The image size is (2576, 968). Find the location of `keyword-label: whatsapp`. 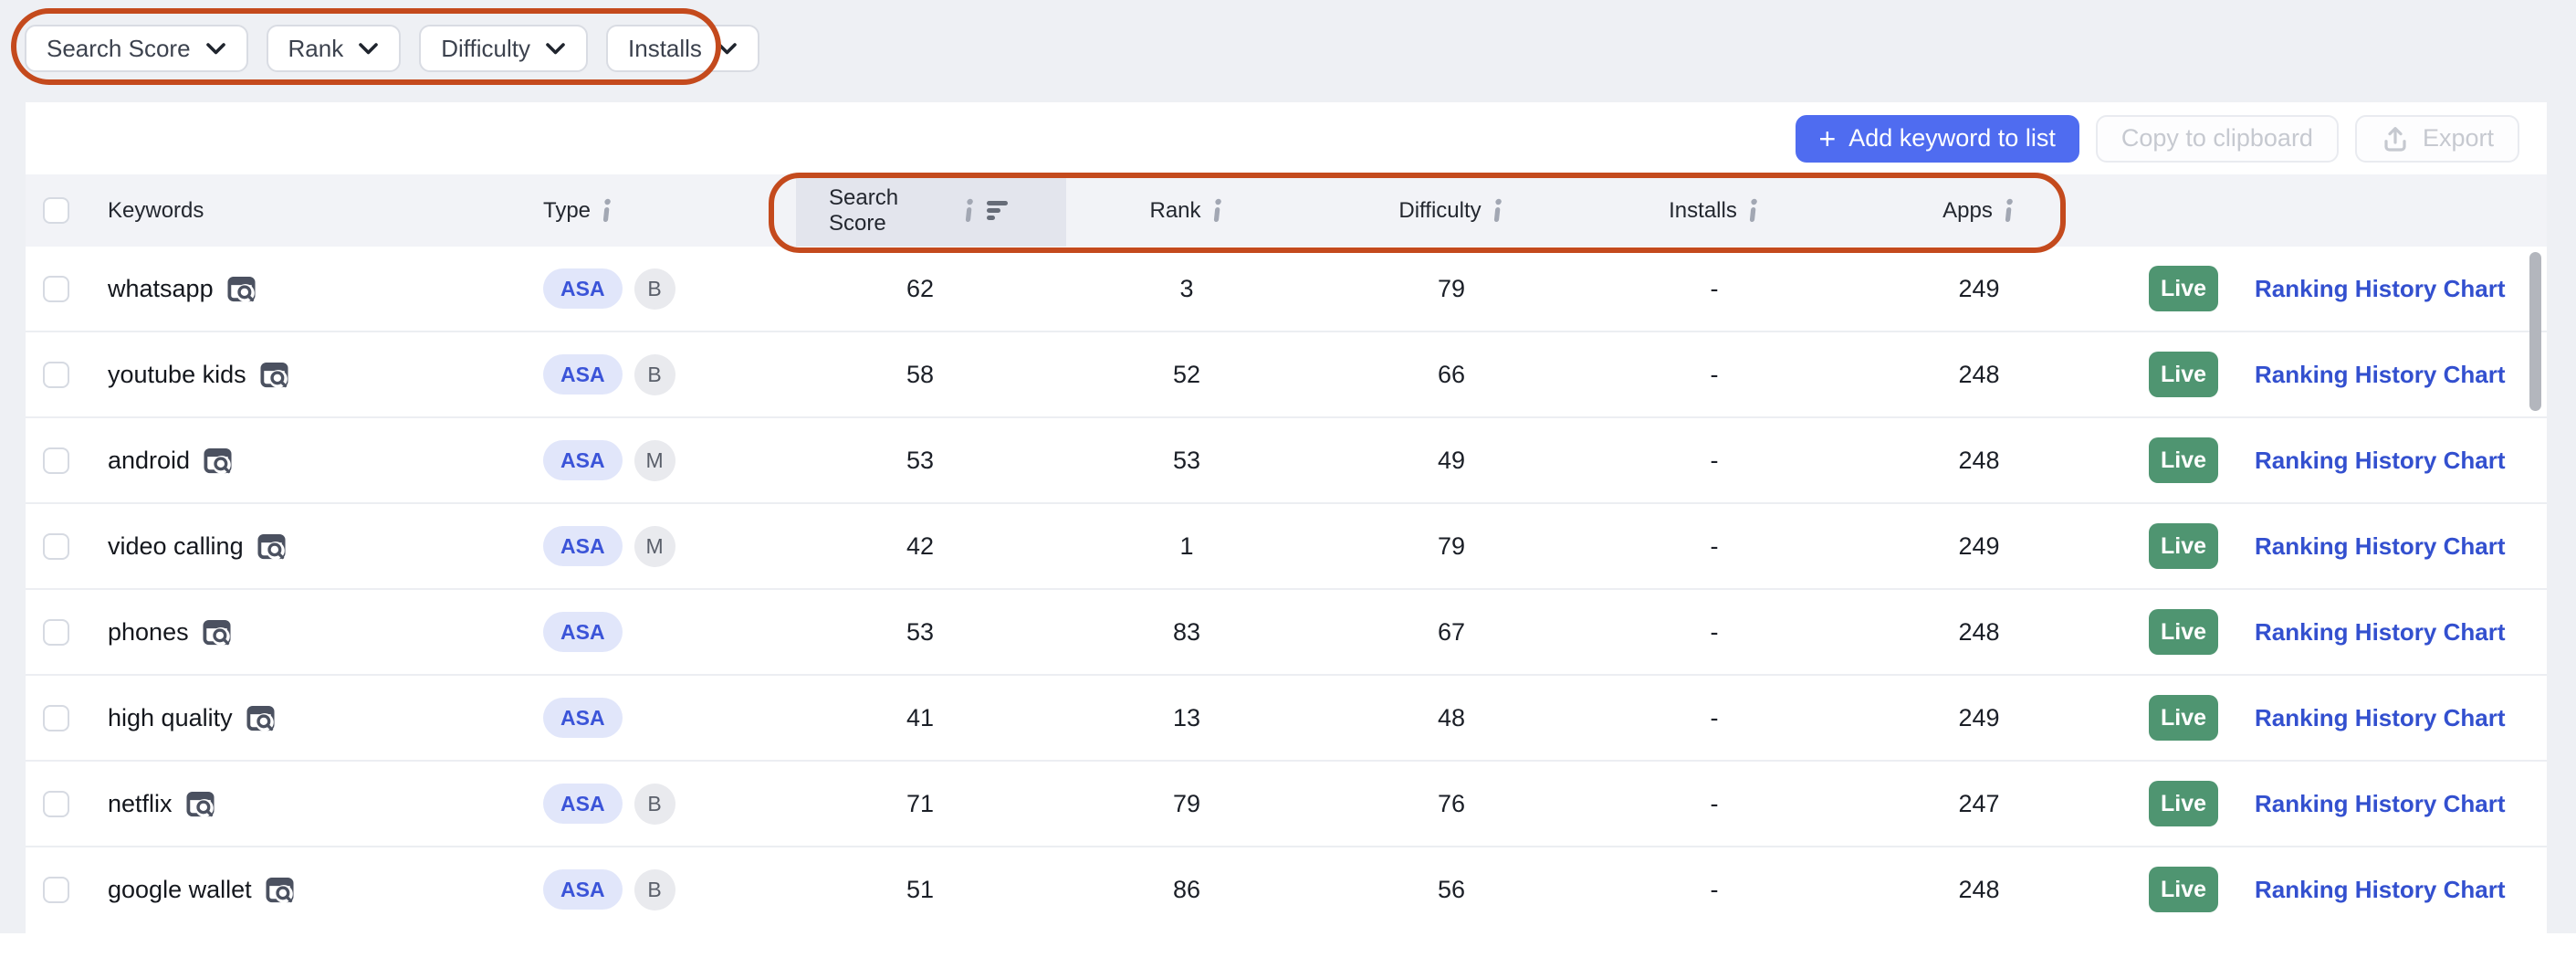

keyword-label: whatsapp is located at coordinates (161, 288).